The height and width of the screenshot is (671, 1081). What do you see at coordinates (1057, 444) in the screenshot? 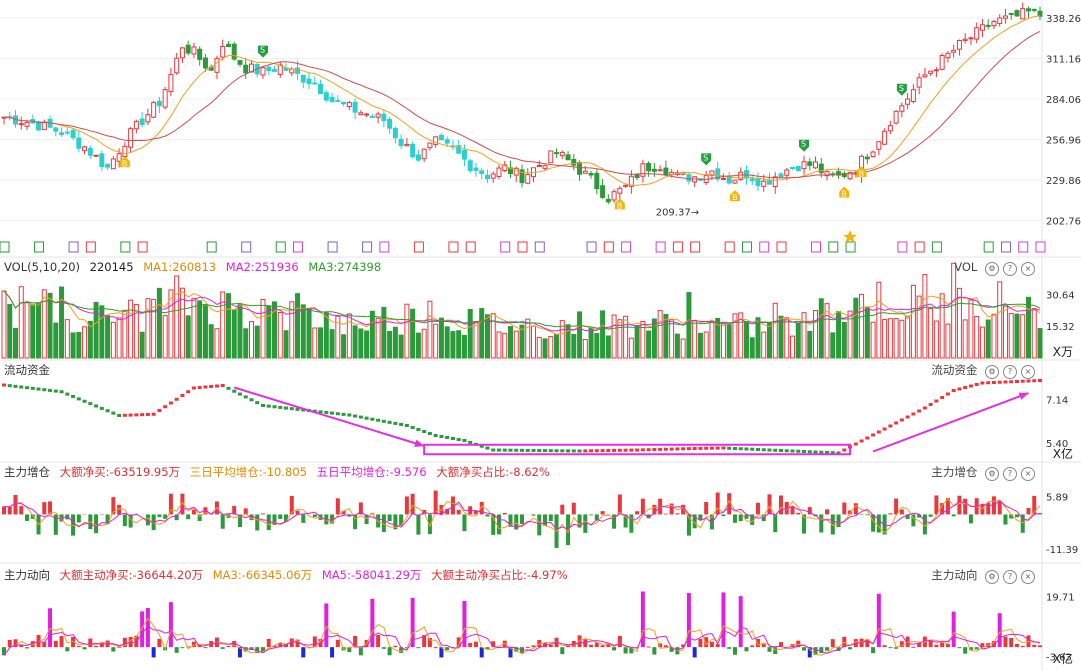
I see `flow-tick-label: 5.40` at bounding box center [1057, 444].